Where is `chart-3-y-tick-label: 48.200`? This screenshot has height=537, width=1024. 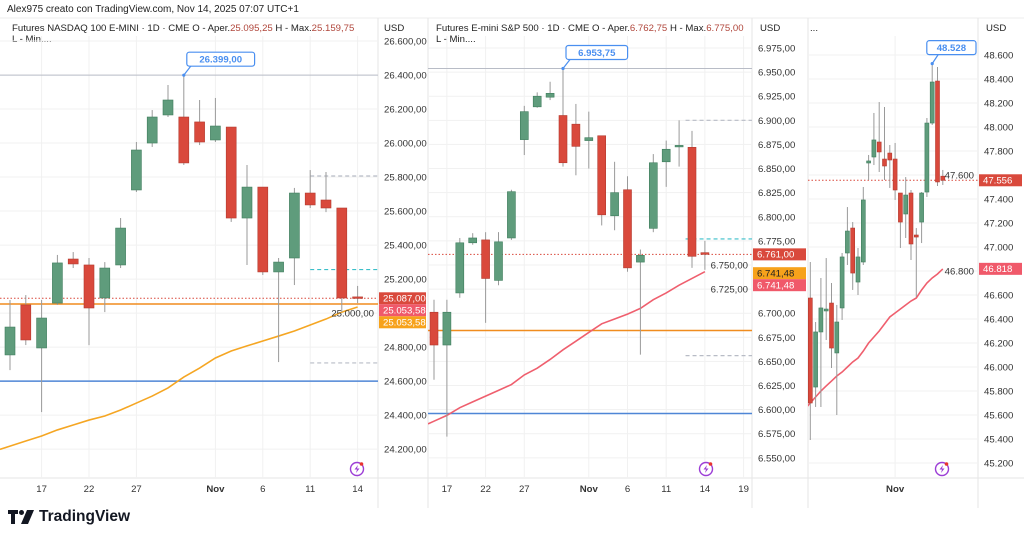
chart-3-y-tick-label: 48.200 is located at coordinates (998, 104).